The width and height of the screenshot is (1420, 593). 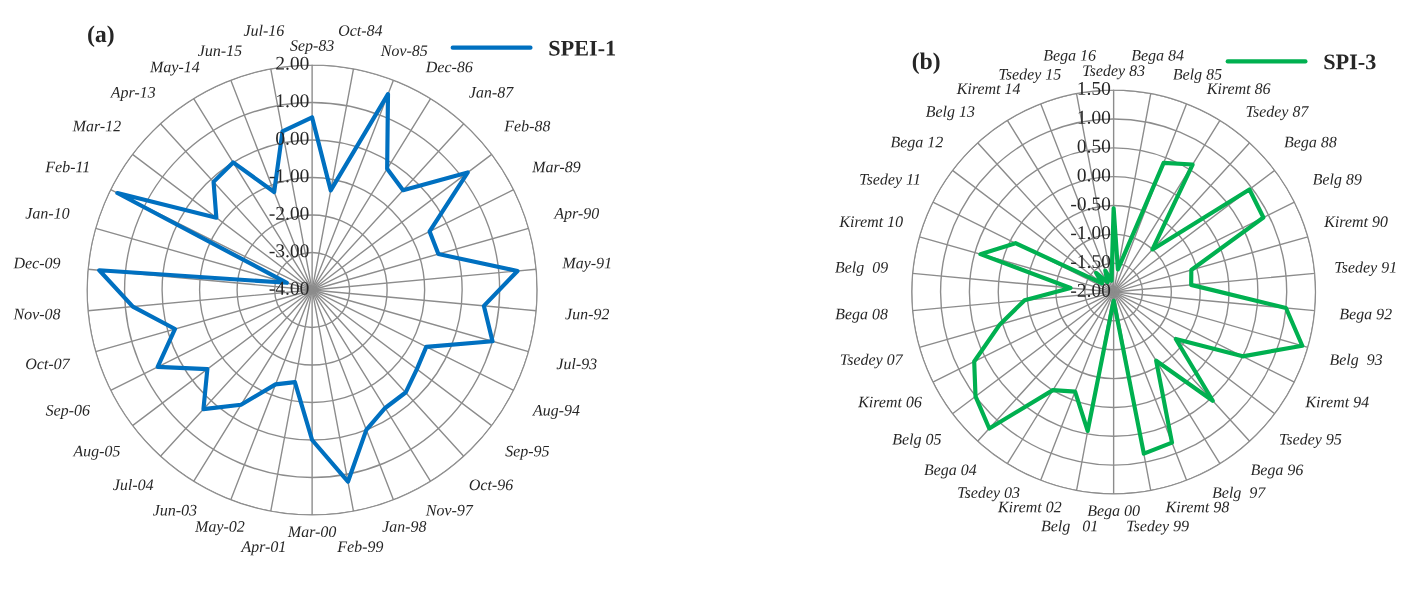 What do you see at coordinates (312, 47) in the screenshot?
I see `spoke-label: Sep-83` at bounding box center [312, 47].